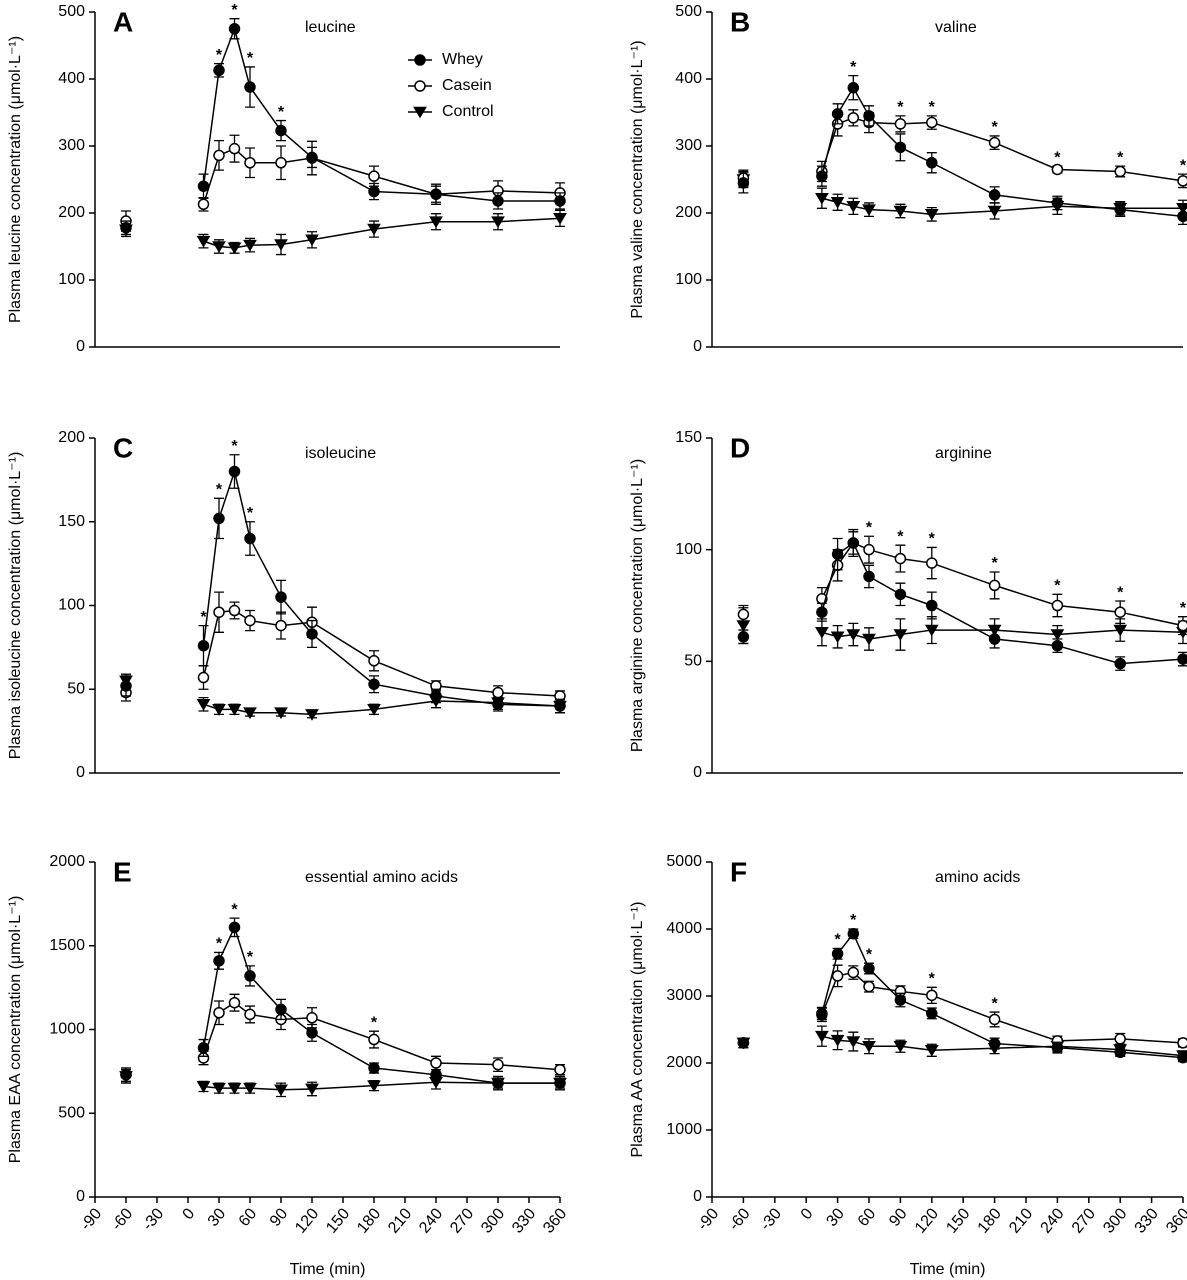  Describe the element at coordinates (67, 861) in the screenshot. I see `y-tick-label: 2000` at that location.